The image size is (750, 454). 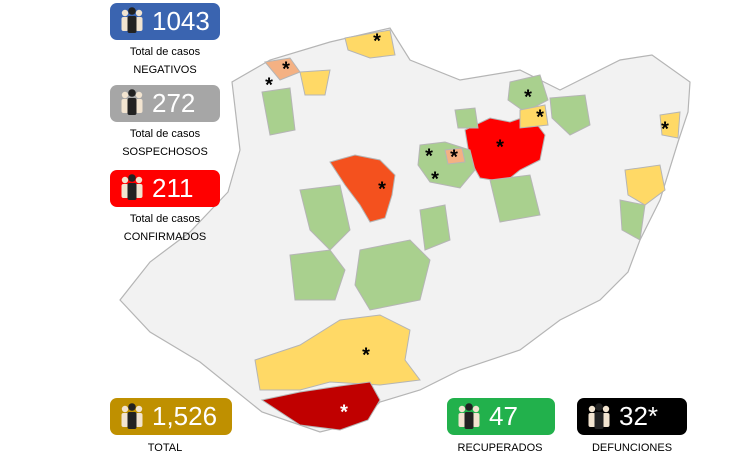 What do you see at coordinates (165, 237) in the screenshot?
I see `stat-label: CONFIRMADOS` at bounding box center [165, 237].